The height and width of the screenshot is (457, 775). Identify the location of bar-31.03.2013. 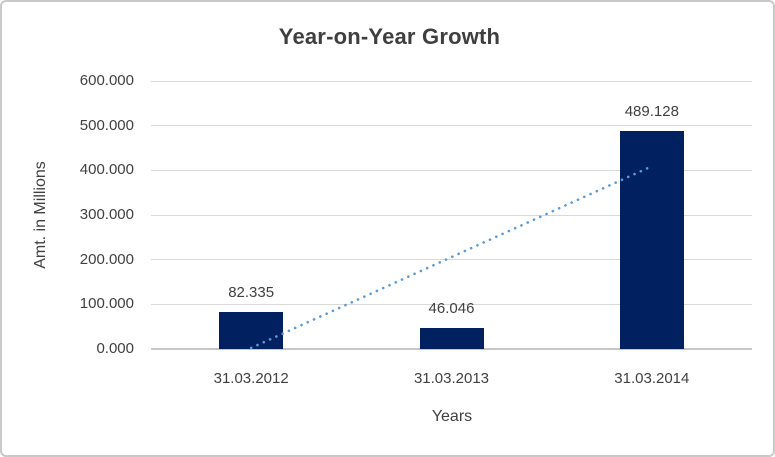
(451, 338).